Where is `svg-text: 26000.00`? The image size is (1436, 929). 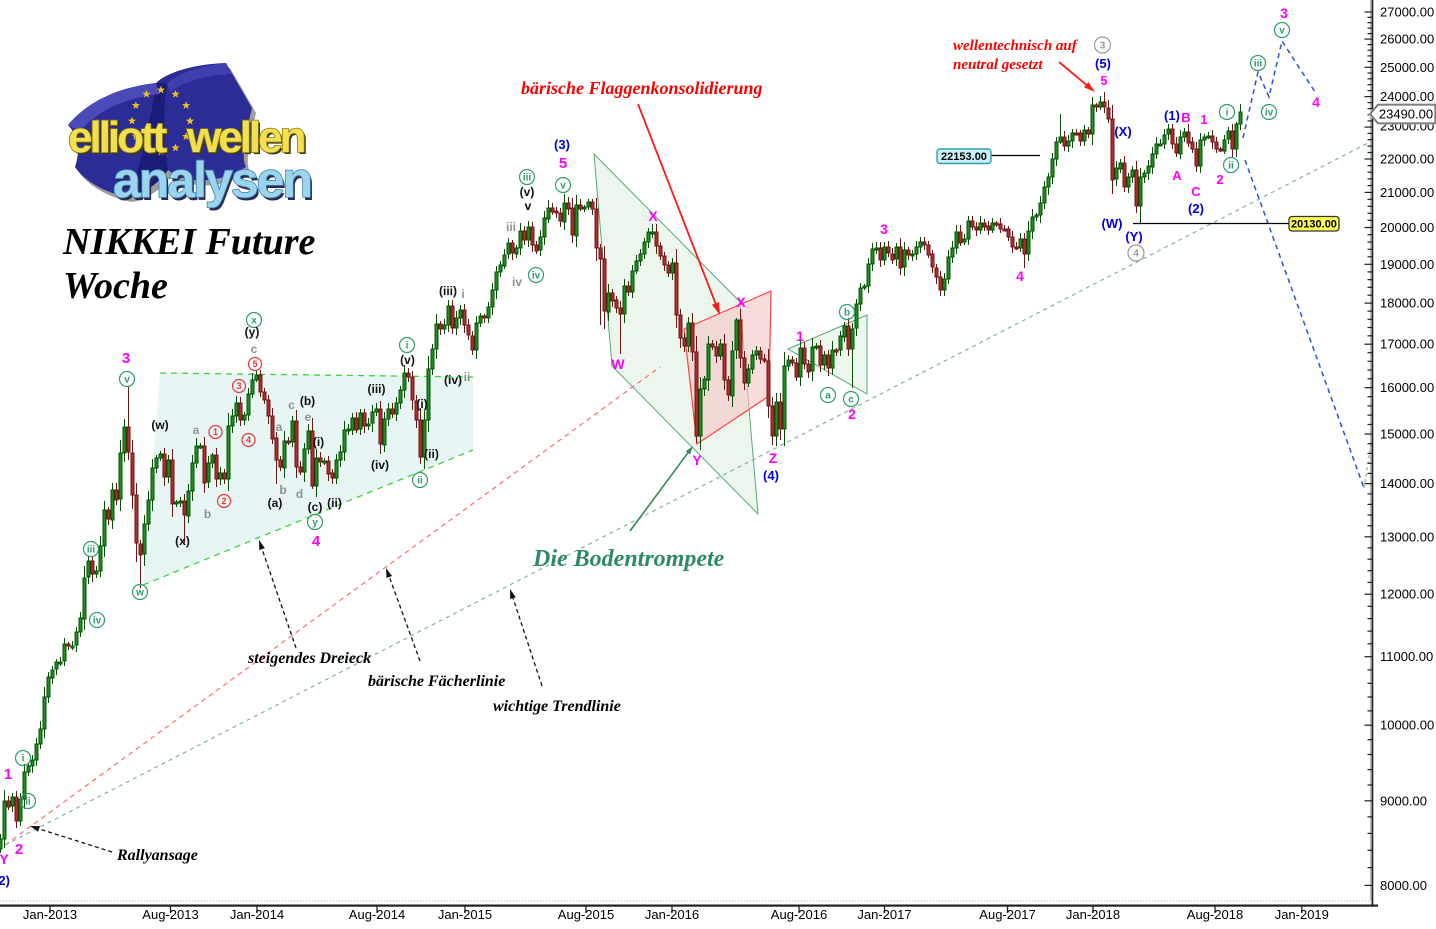
svg-text: 26000.00 is located at coordinates (1407, 39).